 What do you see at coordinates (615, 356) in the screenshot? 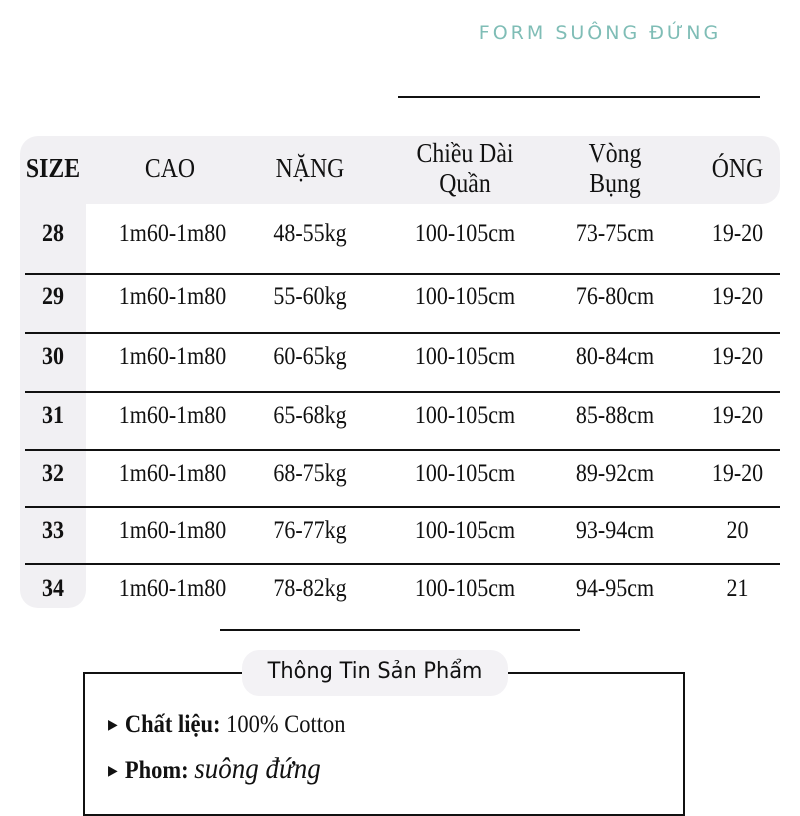
I see `cell-waist: 80-84cm` at bounding box center [615, 356].